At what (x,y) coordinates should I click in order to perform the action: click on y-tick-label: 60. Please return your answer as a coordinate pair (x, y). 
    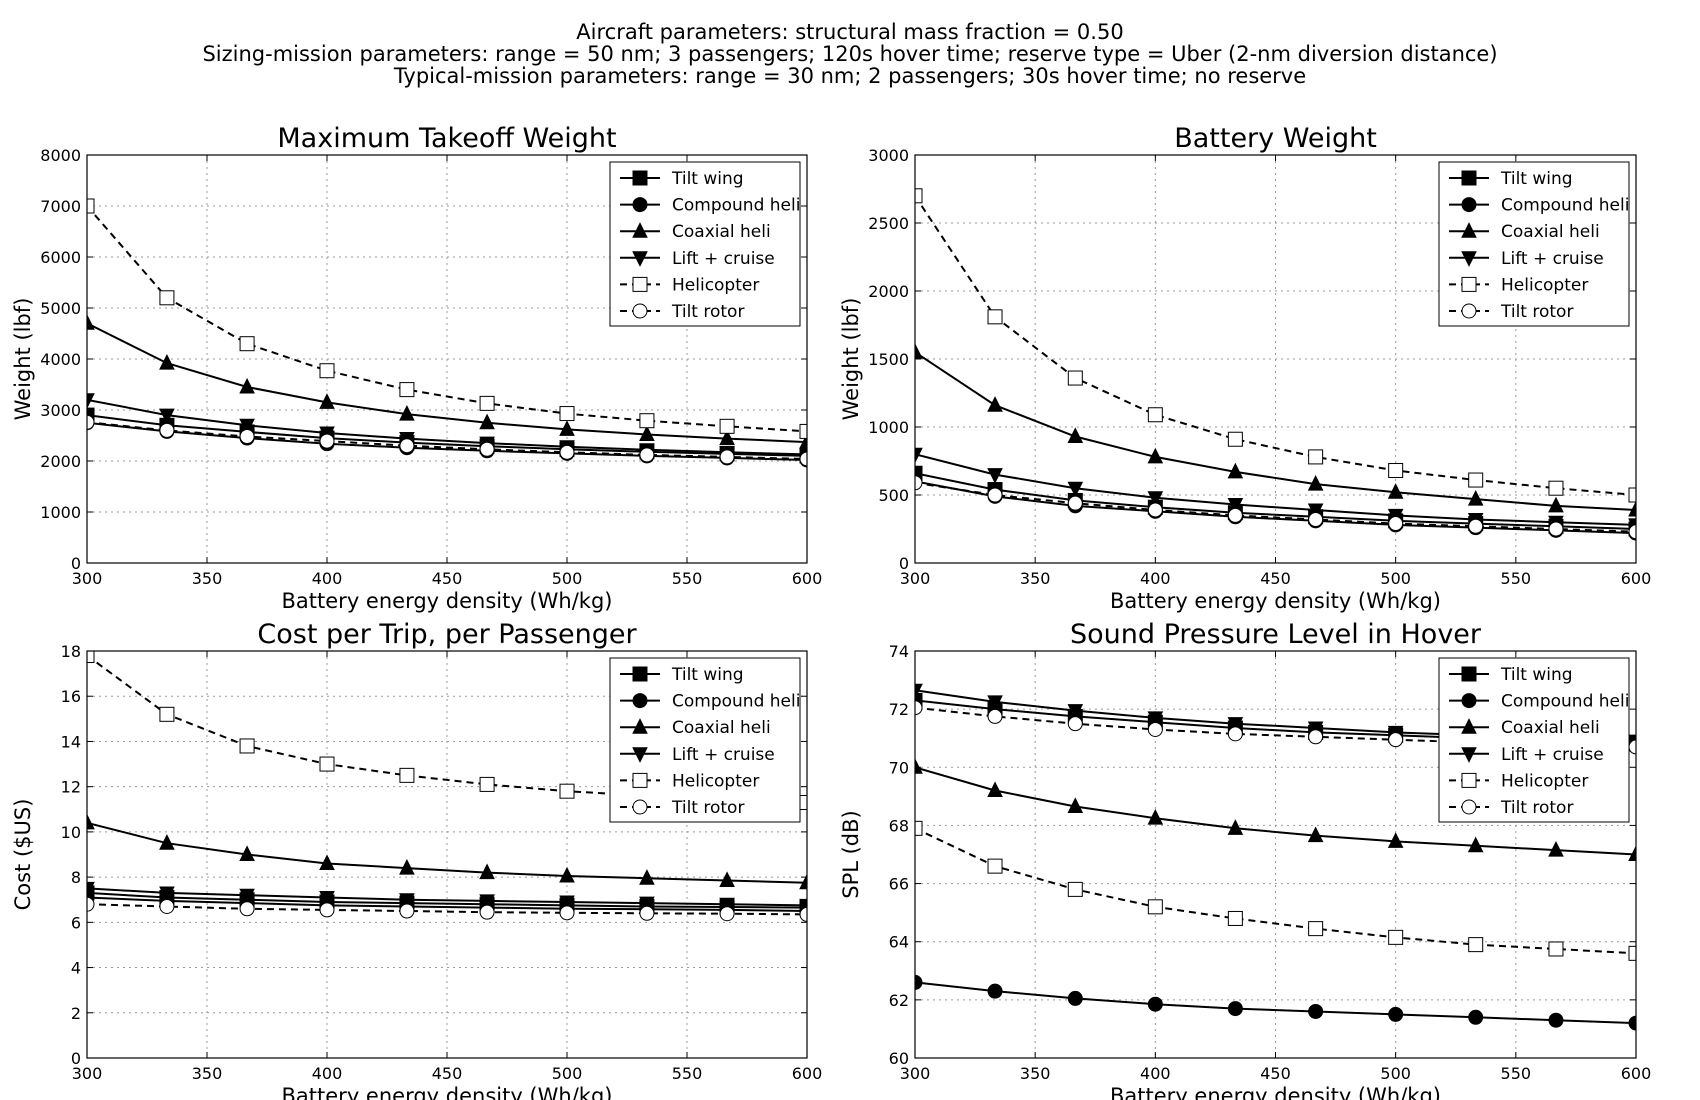
    Looking at the image, I should click on (899, 1058).